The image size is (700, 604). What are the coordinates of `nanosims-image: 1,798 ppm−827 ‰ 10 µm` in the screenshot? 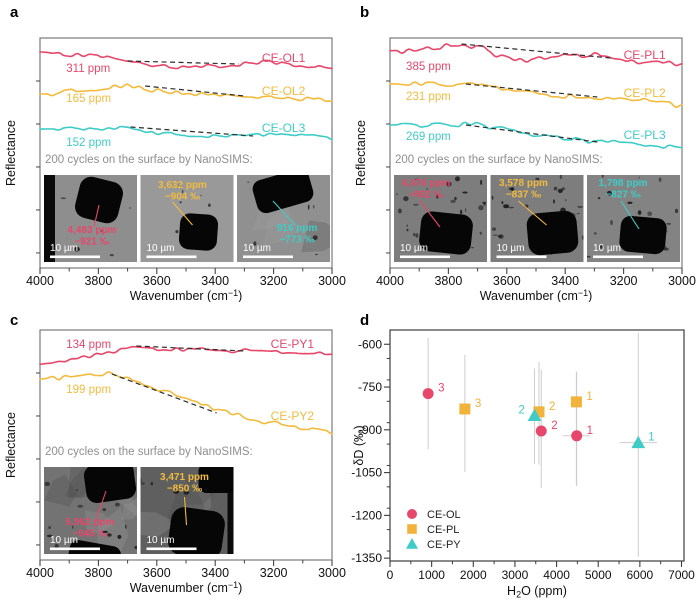 It's located at (633, 218).